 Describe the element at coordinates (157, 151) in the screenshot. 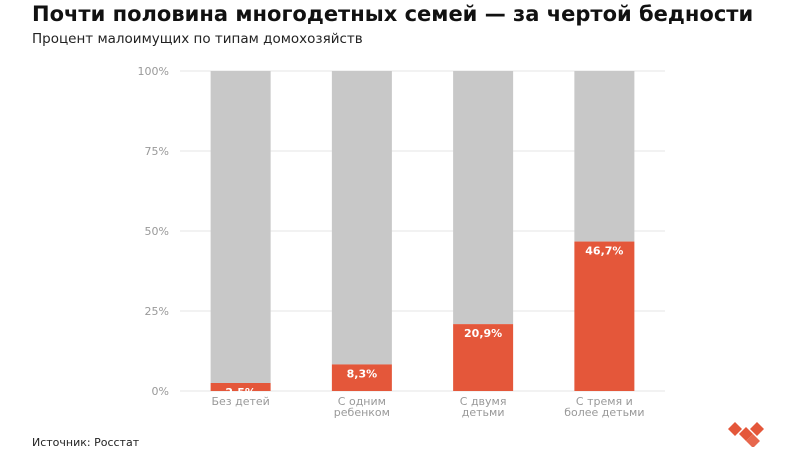

I see `y-tick-label: 75%` at that location.